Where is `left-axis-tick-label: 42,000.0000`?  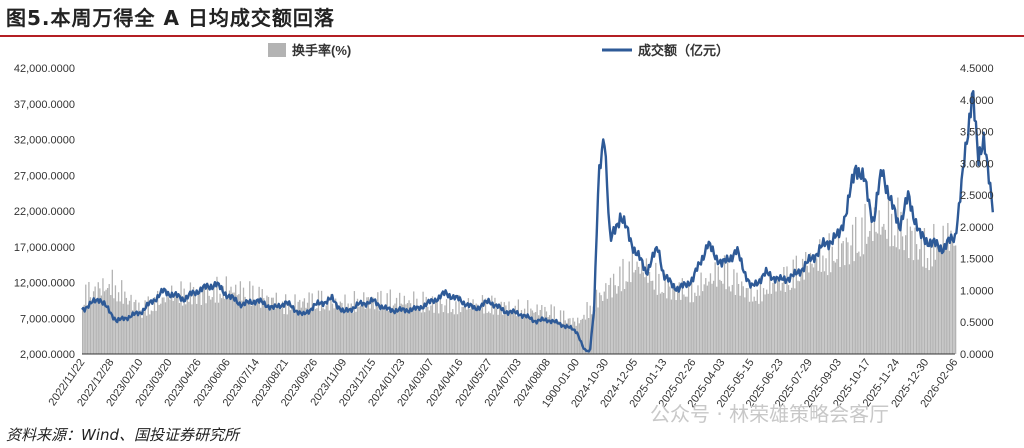
left-axis-tick-label: 42,000.0000 is located at coordinates (44, 69).